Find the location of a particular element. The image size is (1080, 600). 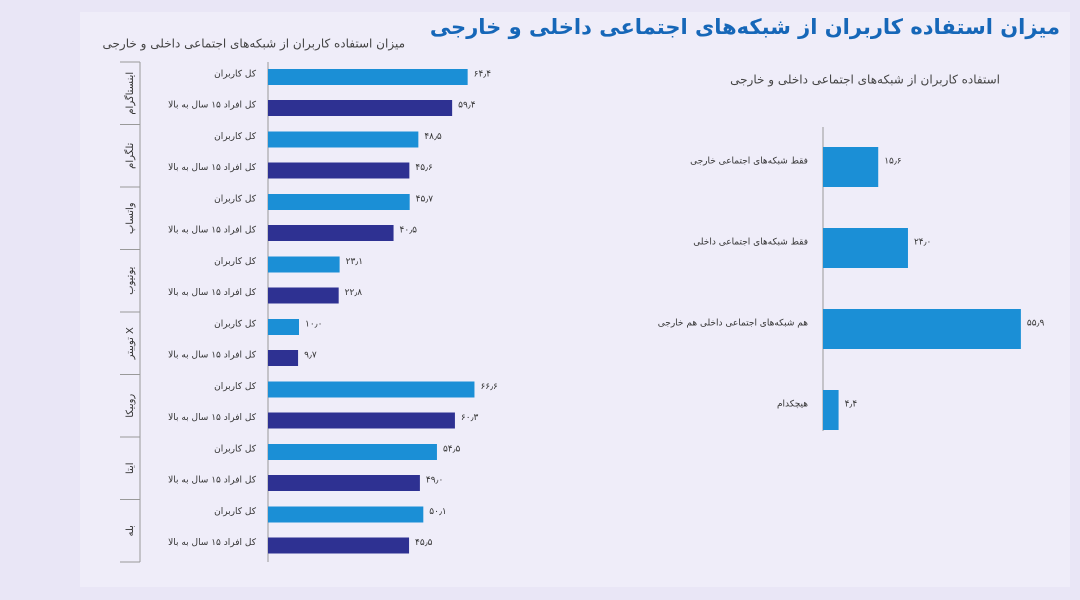

value-label: ۱۰٫۰ is located at coordinates (313, 325).